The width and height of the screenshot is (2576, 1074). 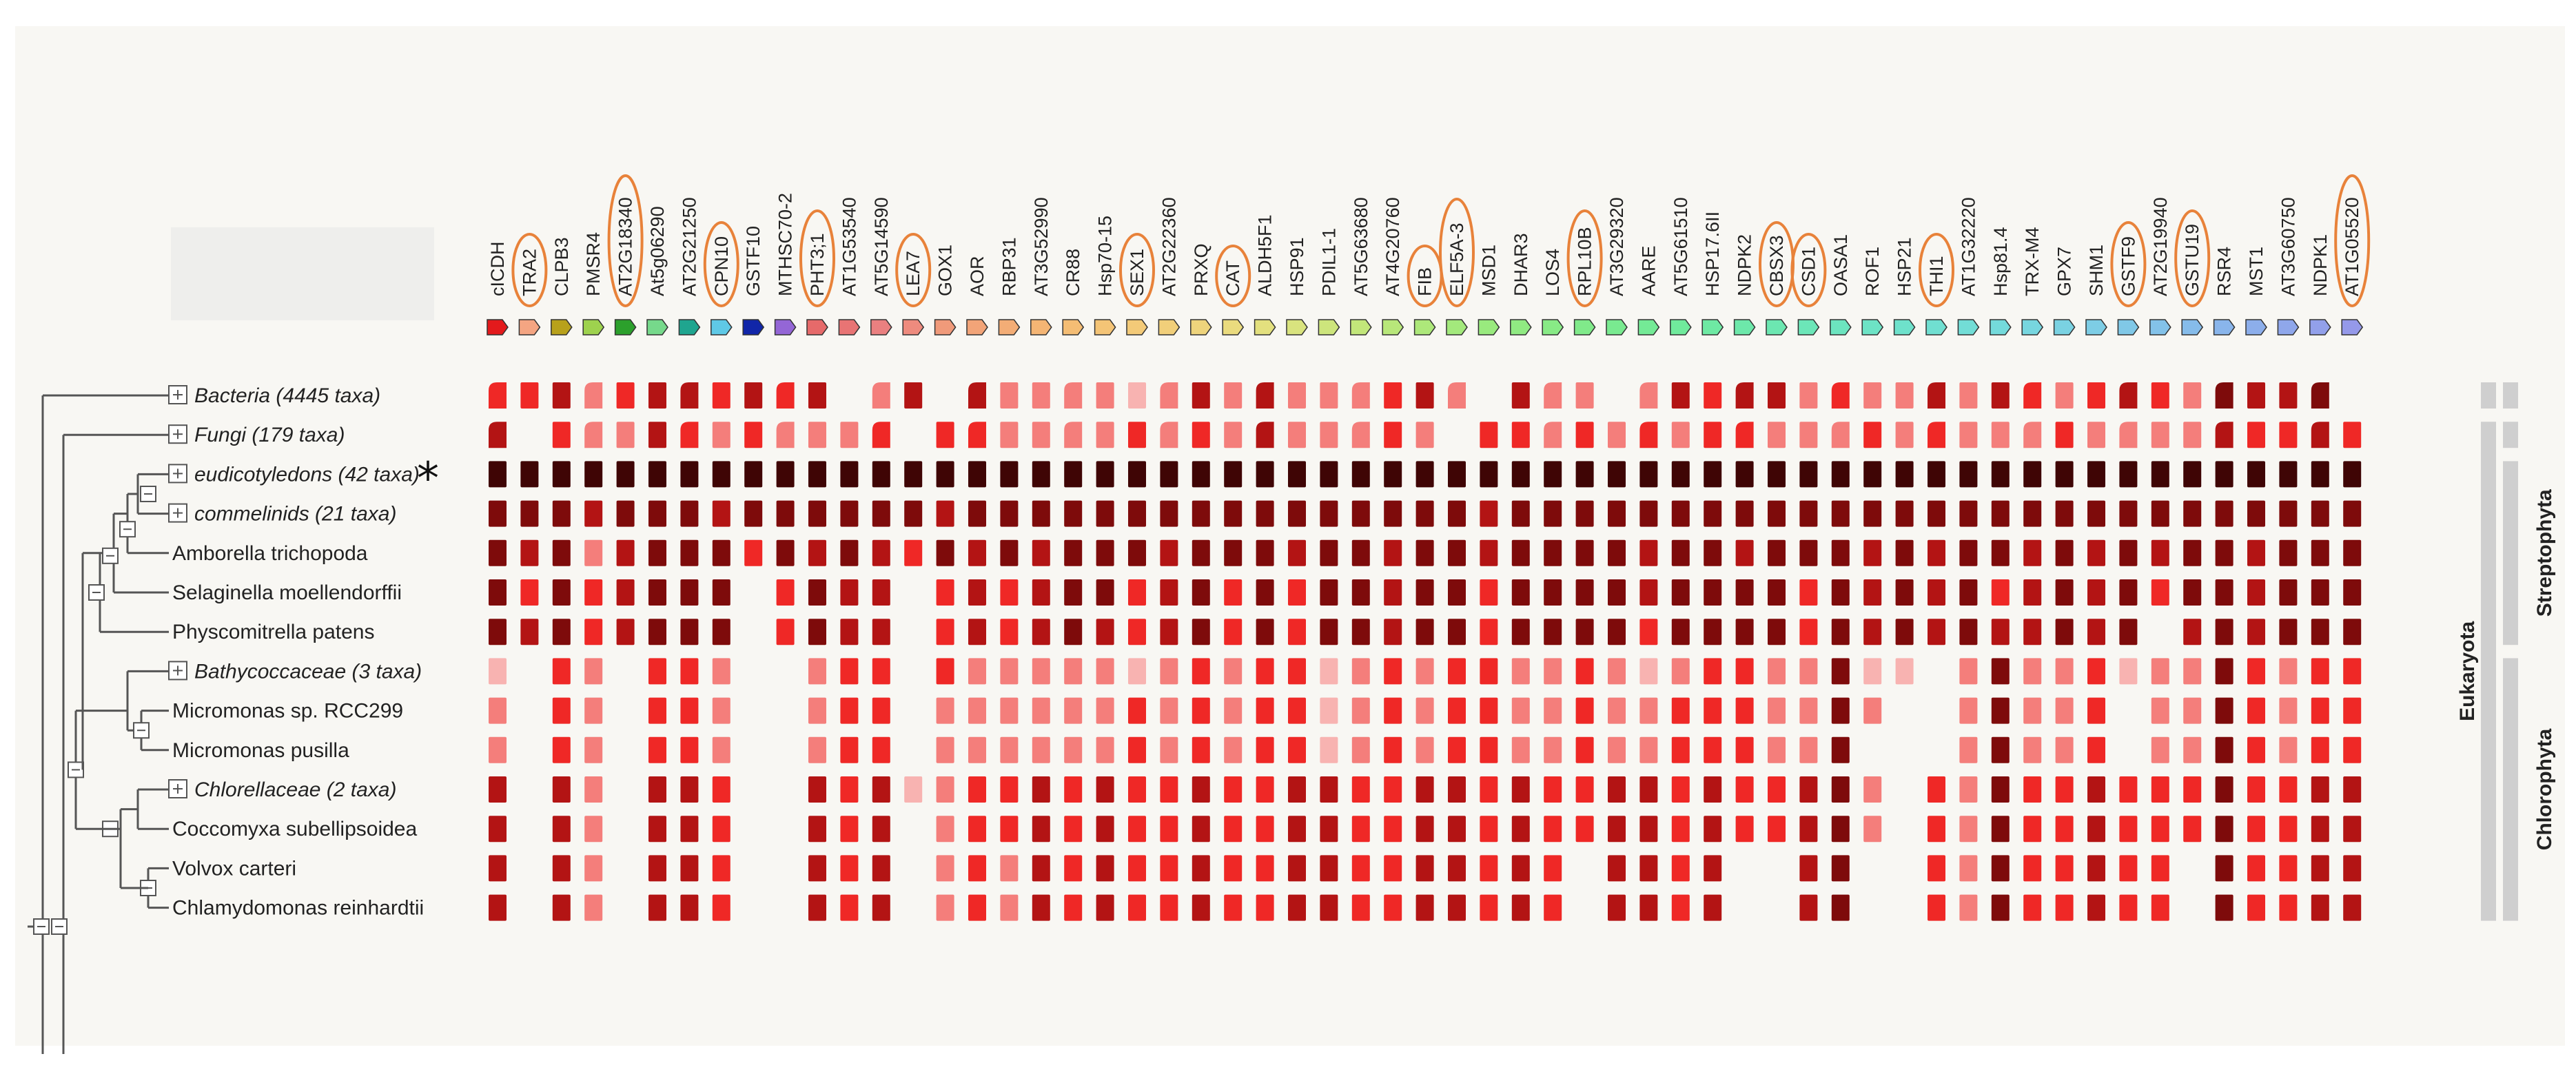 I want to click on gene-label: PHT3;1, so click(x=817, y=264).